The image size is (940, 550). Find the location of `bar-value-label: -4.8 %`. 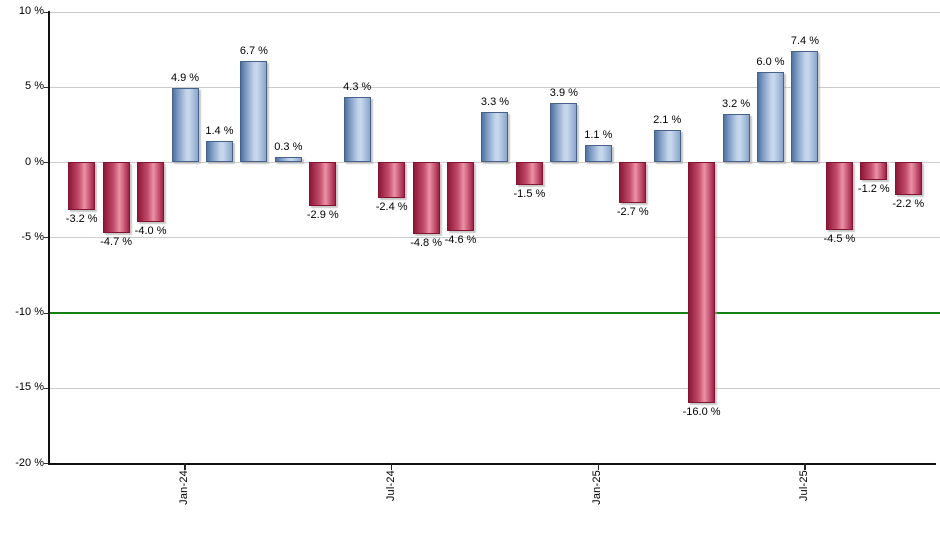

bar-value-label: -4.8 % is located at coordinates (426, 243).